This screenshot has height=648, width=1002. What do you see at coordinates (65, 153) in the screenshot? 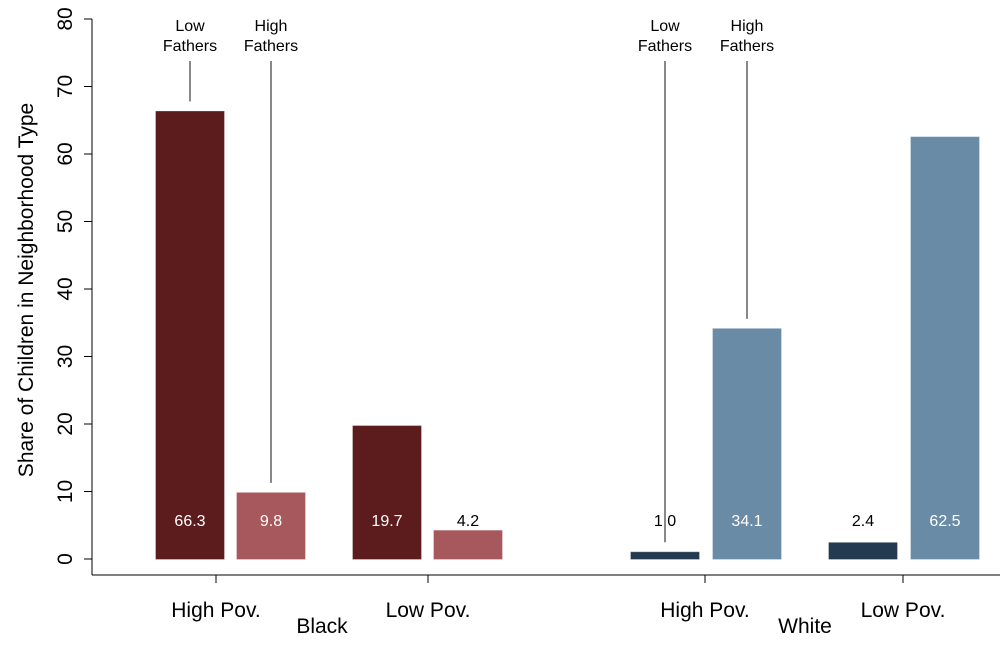
I see `y-tick-label: 60` at bounding box center [65, 153].